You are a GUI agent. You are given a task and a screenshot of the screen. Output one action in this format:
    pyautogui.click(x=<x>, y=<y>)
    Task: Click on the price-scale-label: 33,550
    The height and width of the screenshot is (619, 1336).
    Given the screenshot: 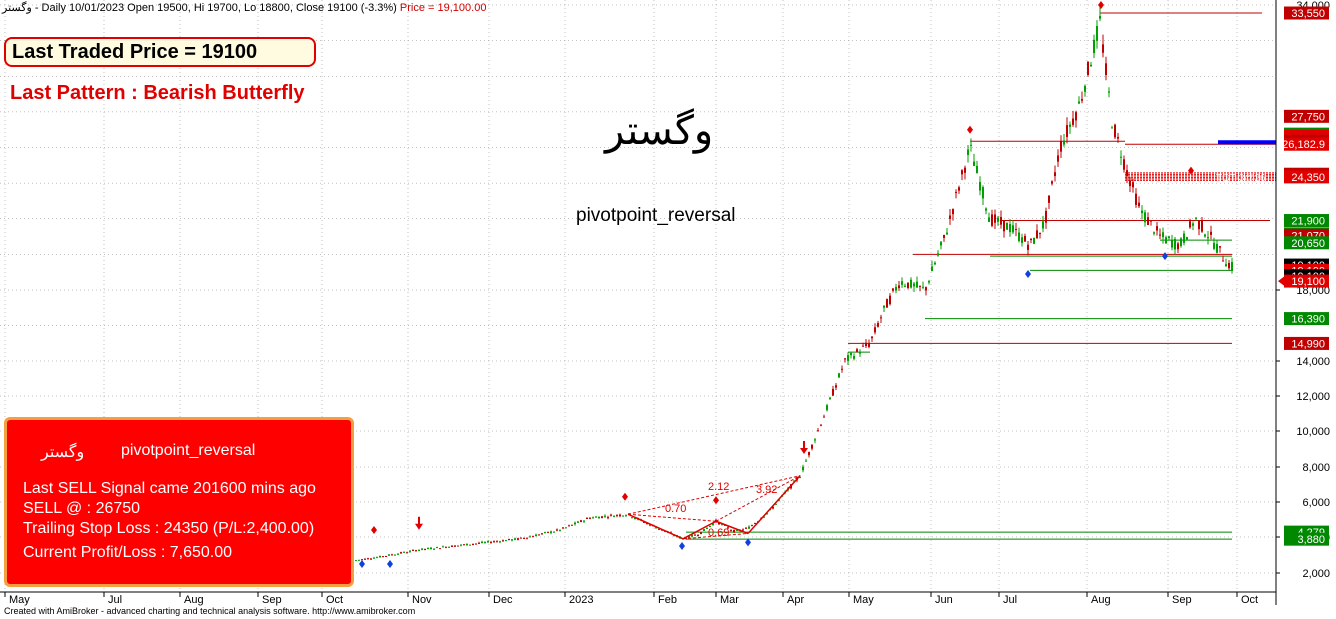 What is the action you would take?
    pyautogui.click(x=1308, y=14)
    